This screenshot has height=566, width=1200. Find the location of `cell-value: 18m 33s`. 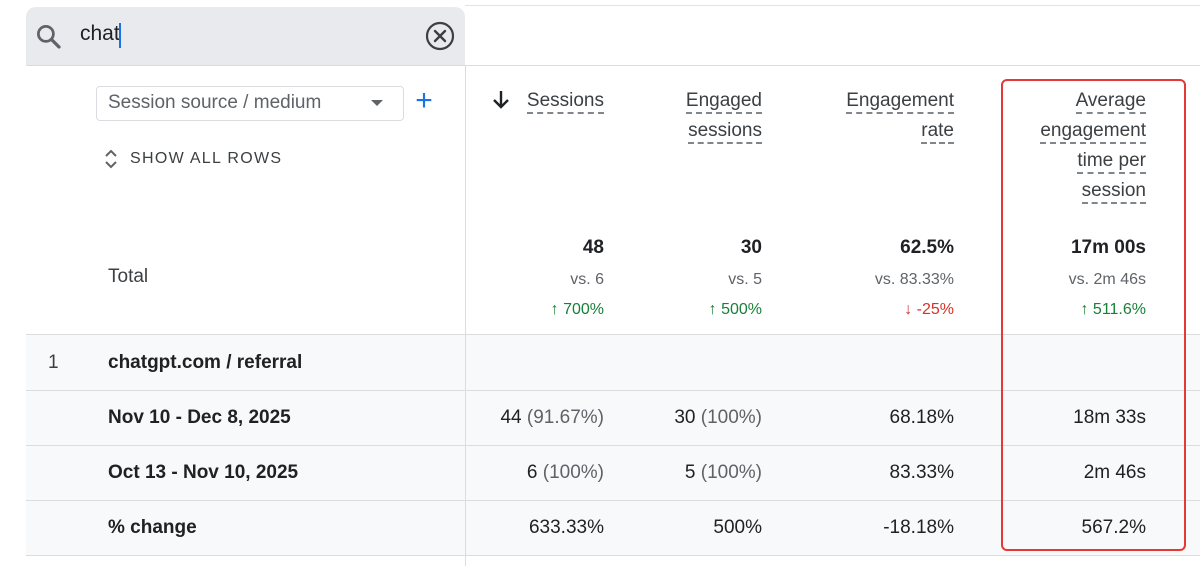

cell-value: 18m 33s is located at coordinates (1109, 417).